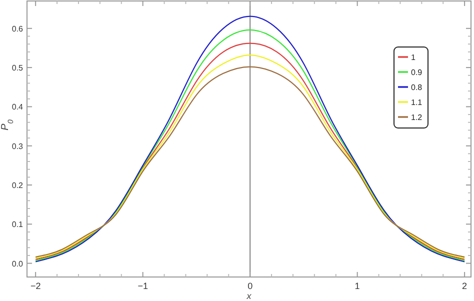 Image resolution: width=474 pixels, height=301 pixels. Describe the element at coordinates (249, 296) in the screenshot. I see `x-axis-title: x` at that location.